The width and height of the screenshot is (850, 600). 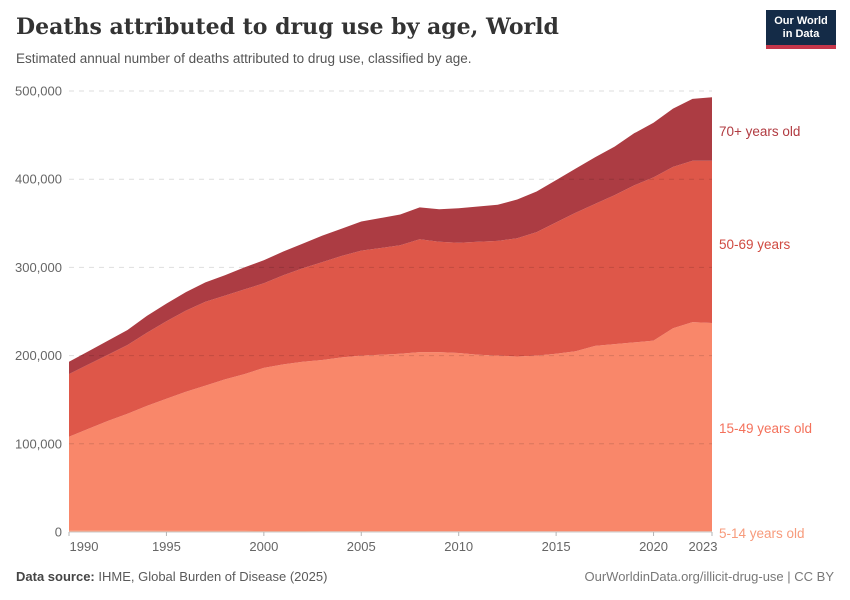 I want to click on owid-logo-line2: in Data, so click(x=801, y=34).